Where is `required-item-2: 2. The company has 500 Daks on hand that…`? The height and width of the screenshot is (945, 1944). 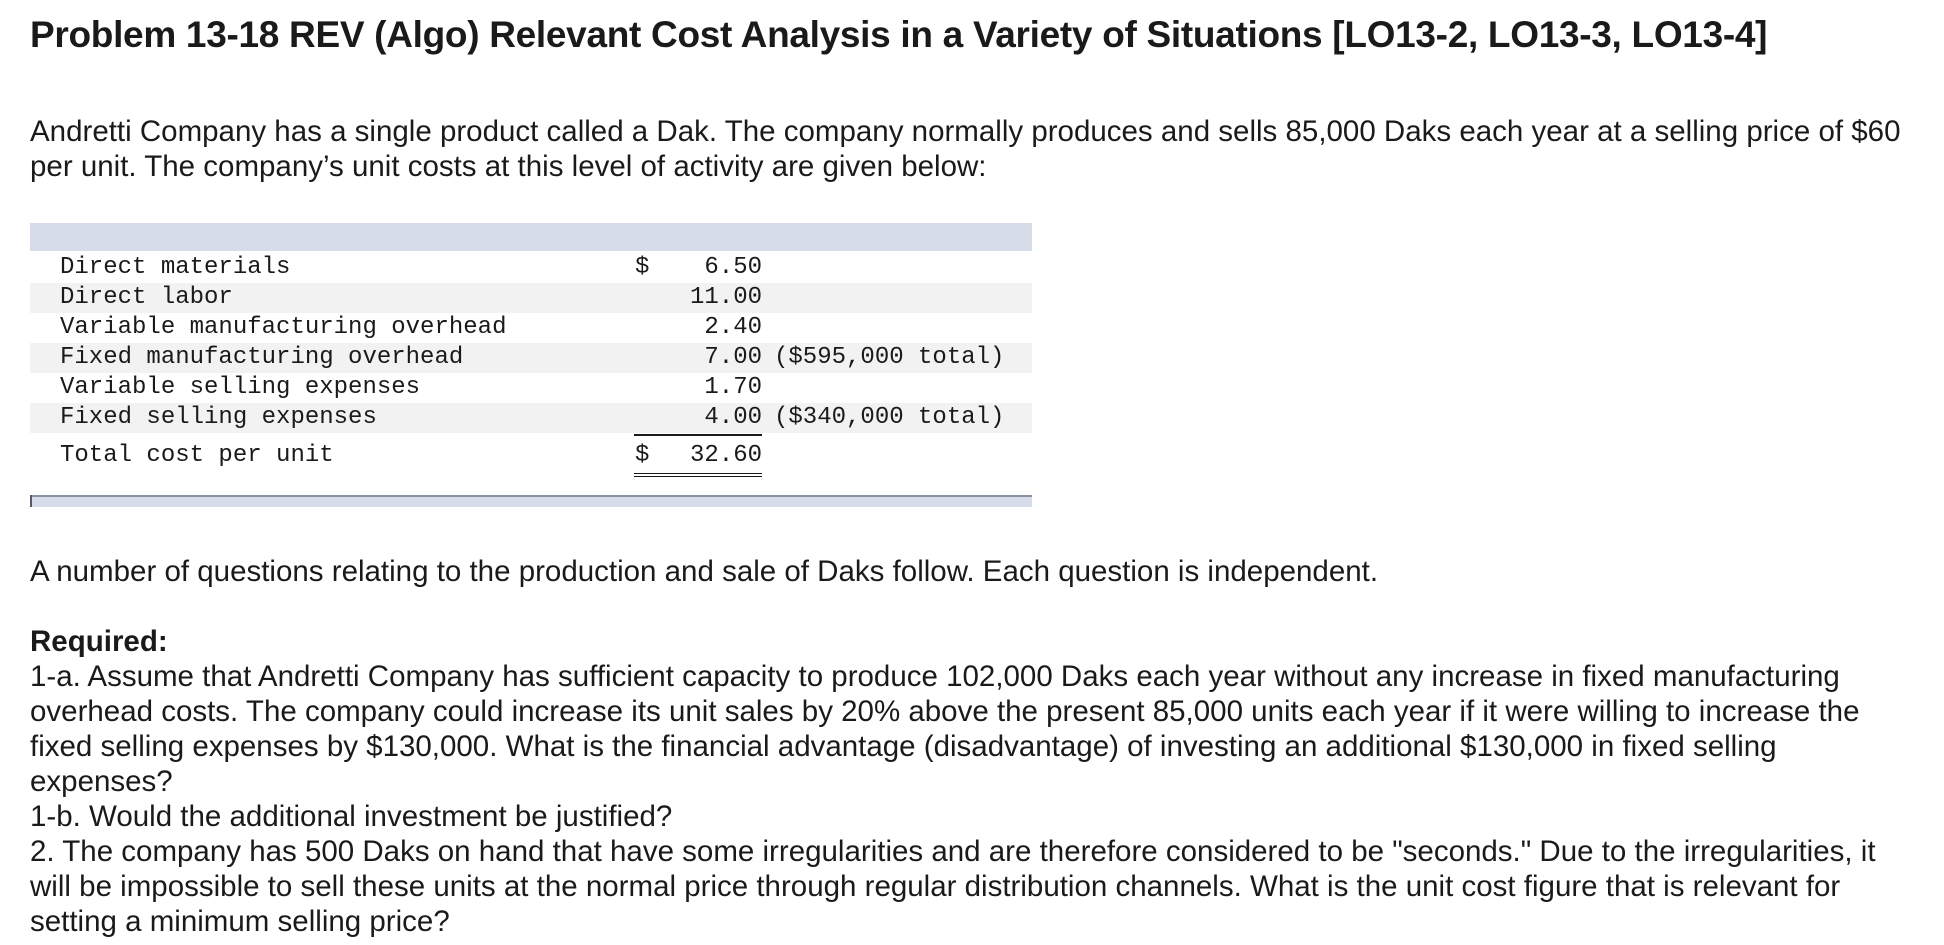
required-item-2: 2. The company has 500 Daks on hand that… is located at coordinates (953, 886).